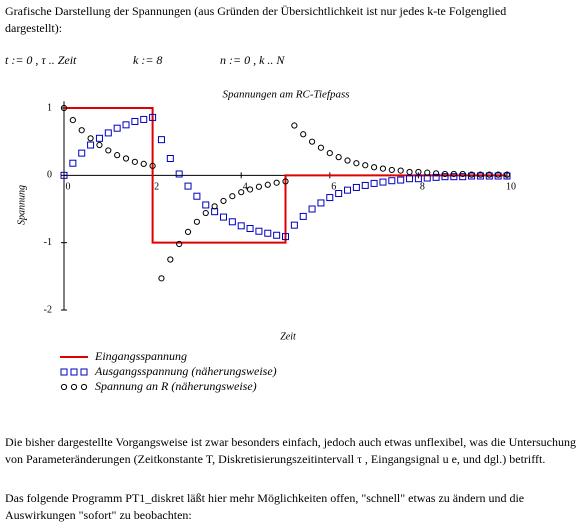 The image size is (580, 524). What do you see at coordinates (49, 107) in the screenshot?
I see `y-tick-label: 1` at bounding box center [49, 107].